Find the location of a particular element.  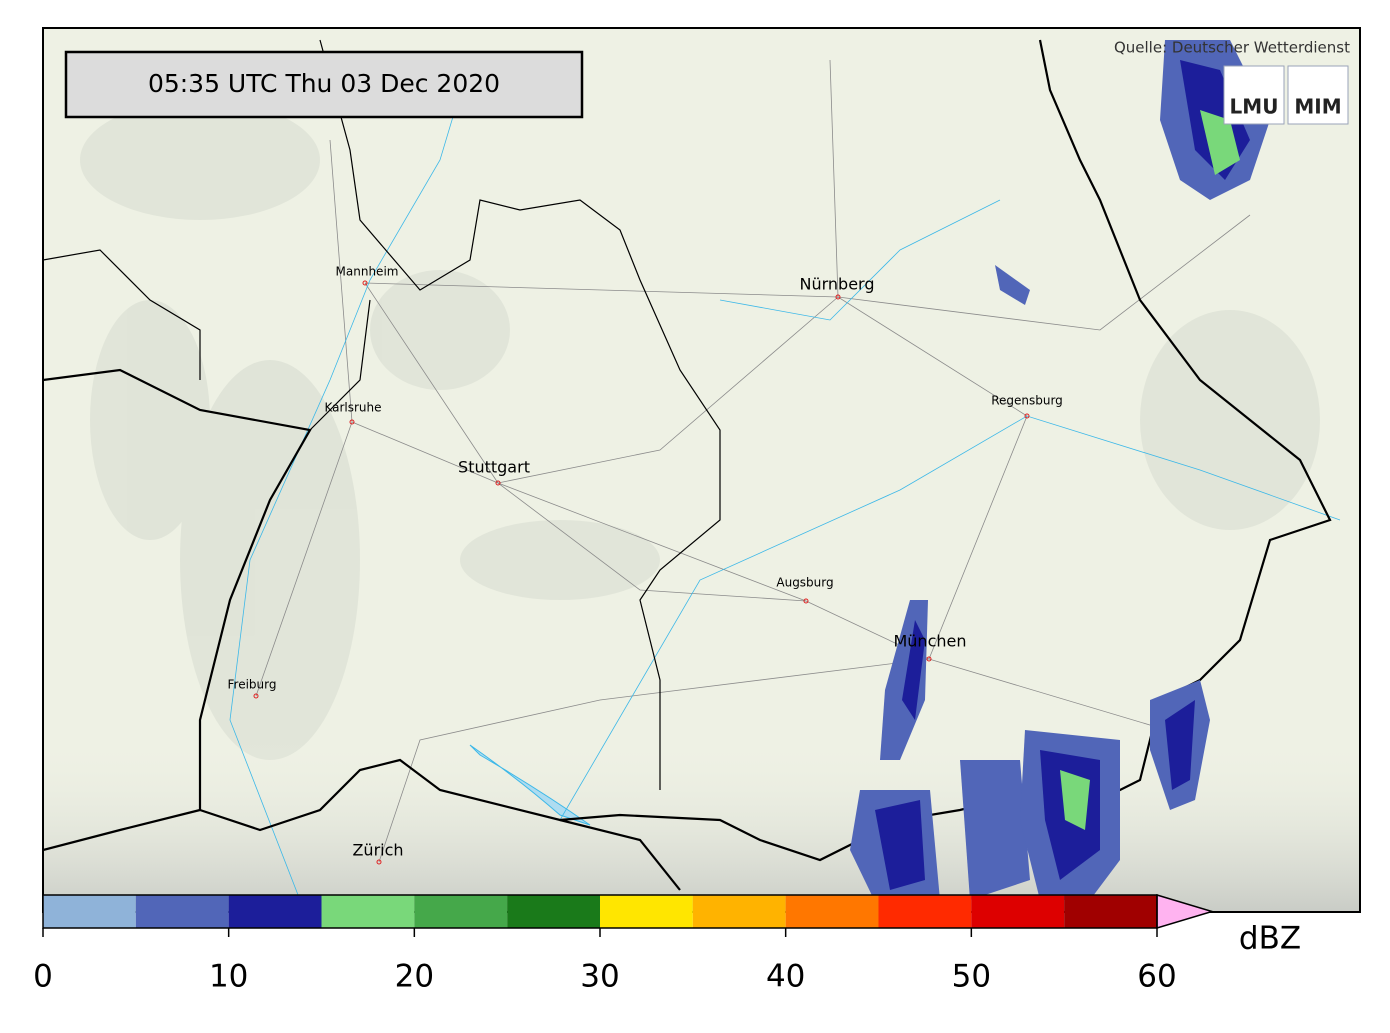

city-label: Stuttgart is located at coordinates (494, 467).